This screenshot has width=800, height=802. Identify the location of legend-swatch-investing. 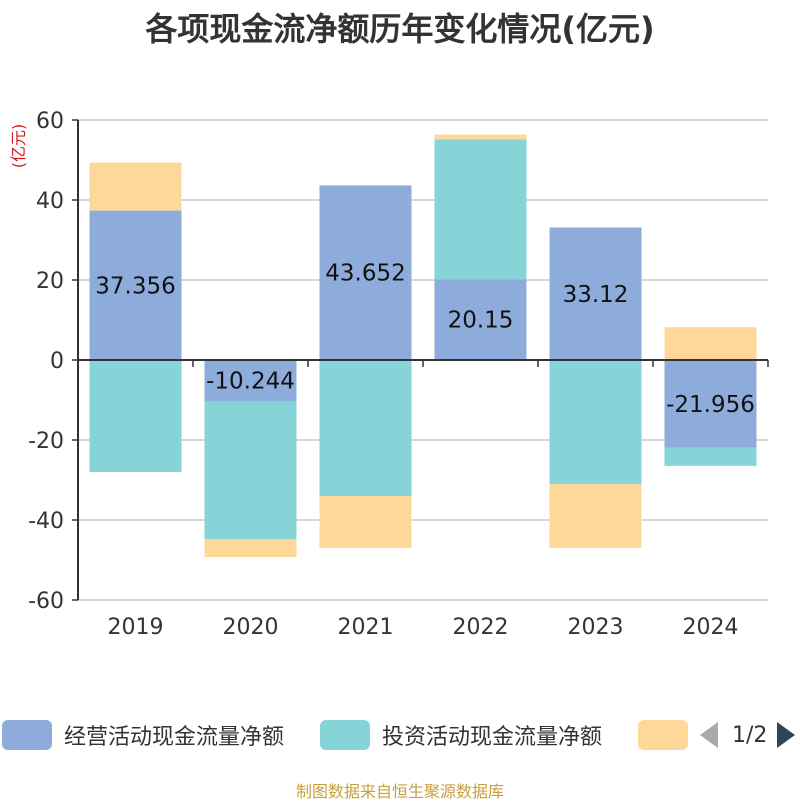
(345, 735).